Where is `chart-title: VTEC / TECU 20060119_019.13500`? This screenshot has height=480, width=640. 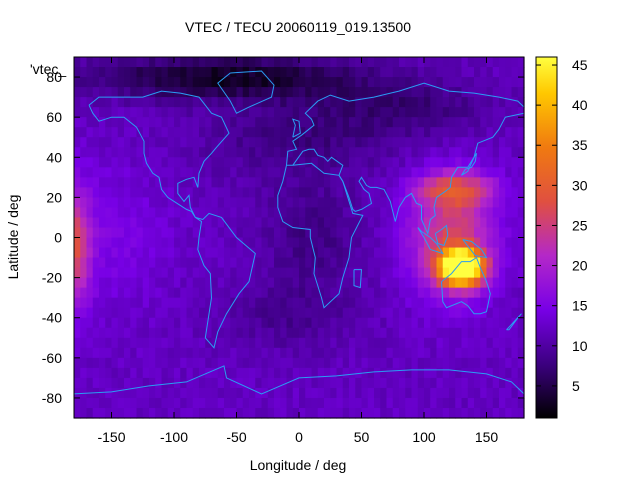
chart-title: VTEC / TECU 20060119_019.13500 is located at coordinates (298, 27).